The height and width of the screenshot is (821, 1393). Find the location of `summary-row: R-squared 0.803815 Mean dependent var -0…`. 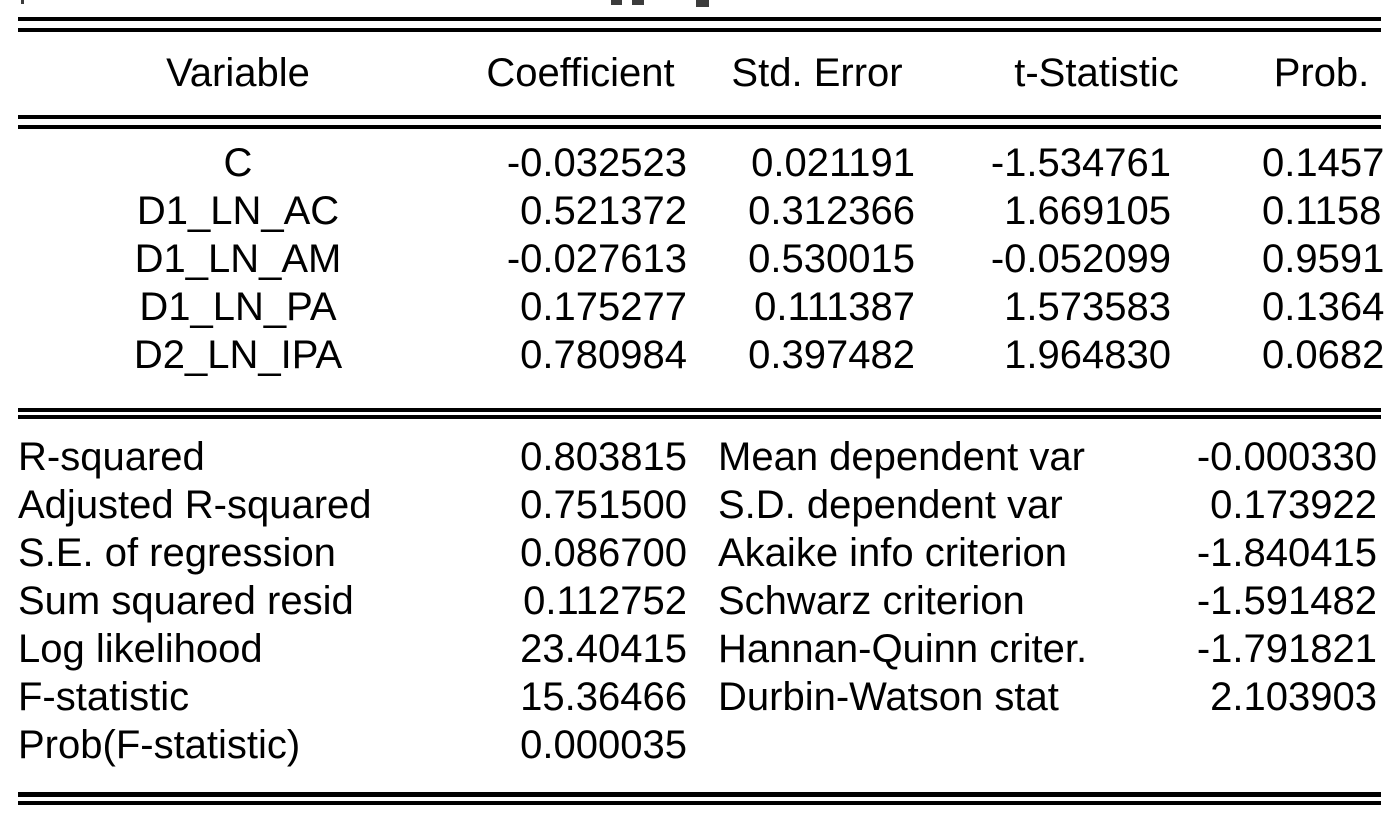

summary-row: R-squared 0.803815 Mean dependent var -0… is located at coordinates (699, 457).